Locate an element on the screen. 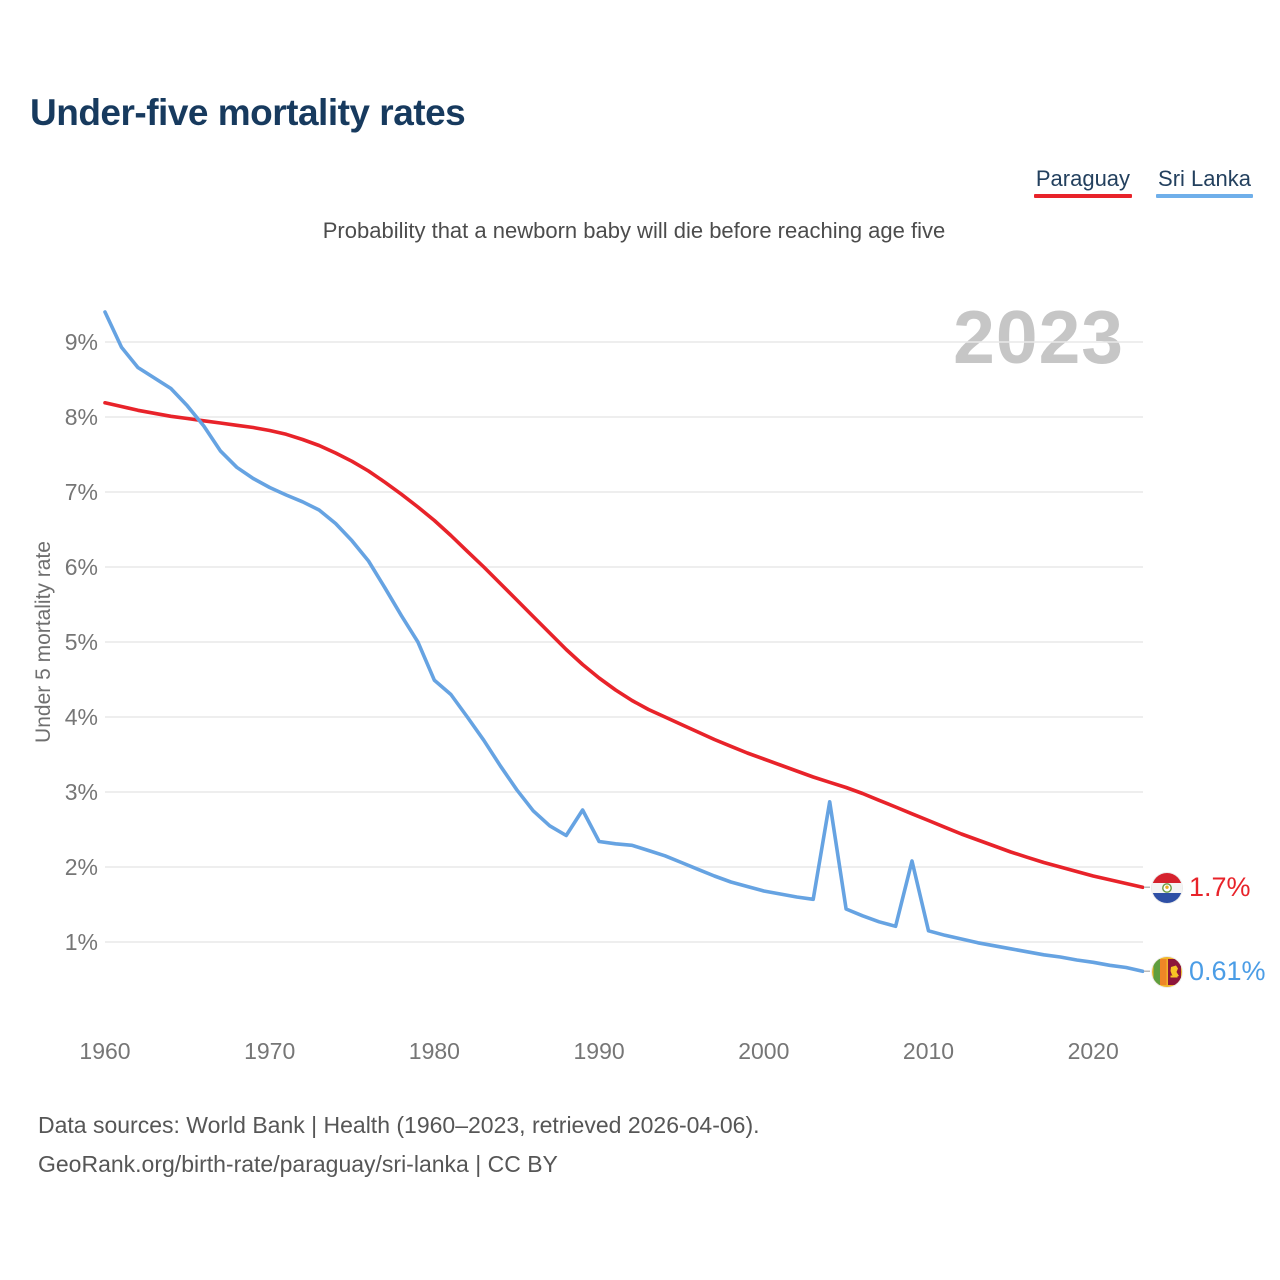 This screenshot has height=1280, width=1280. legend-underline-paraguay is located at coordinates (1083, 196).